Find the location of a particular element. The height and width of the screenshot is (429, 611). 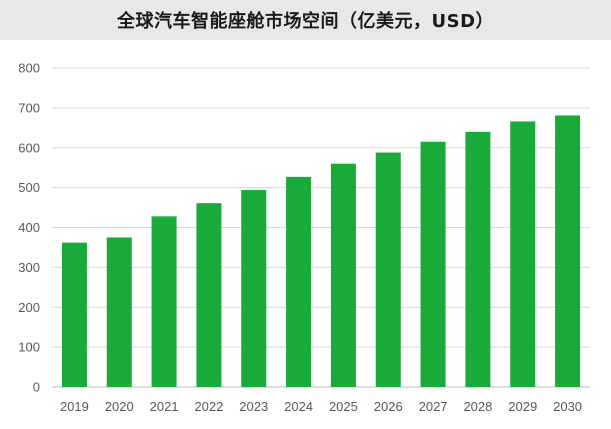

y-tick-label: 600 is located at coordinates (29, 147).